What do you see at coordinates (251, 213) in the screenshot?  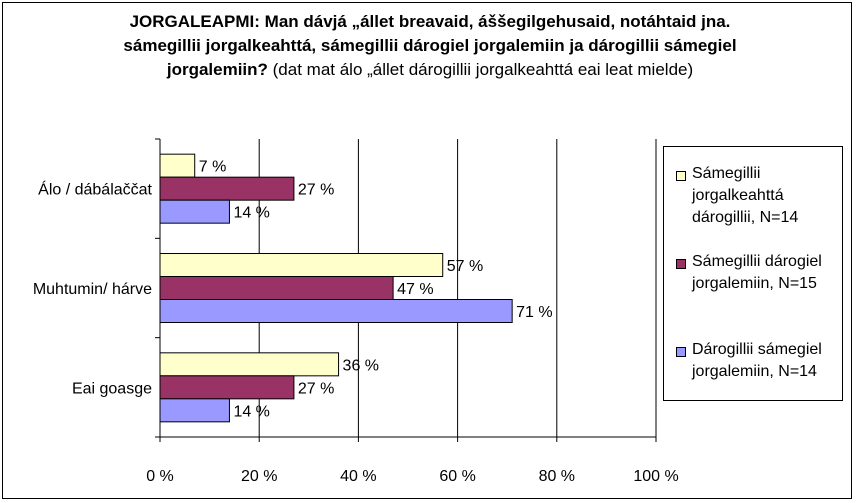 I see `data-label-0-2: 14 %` at bounding box center [251, 213].